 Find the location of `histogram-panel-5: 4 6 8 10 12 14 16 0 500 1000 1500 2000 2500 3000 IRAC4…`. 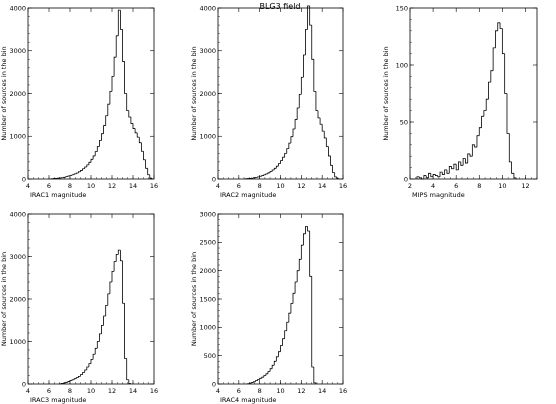

histogram-panel-5: 4 6 8 10 12 14 16 0 500 1000 1500 2000 2500 3000 IRAC4… is located at coordinates (268, 307).